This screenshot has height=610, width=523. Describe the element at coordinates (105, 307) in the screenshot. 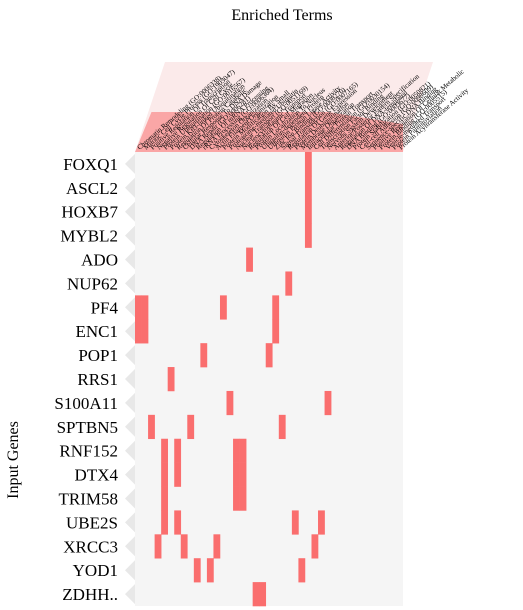

I see `gene-label: PF4` at that location.